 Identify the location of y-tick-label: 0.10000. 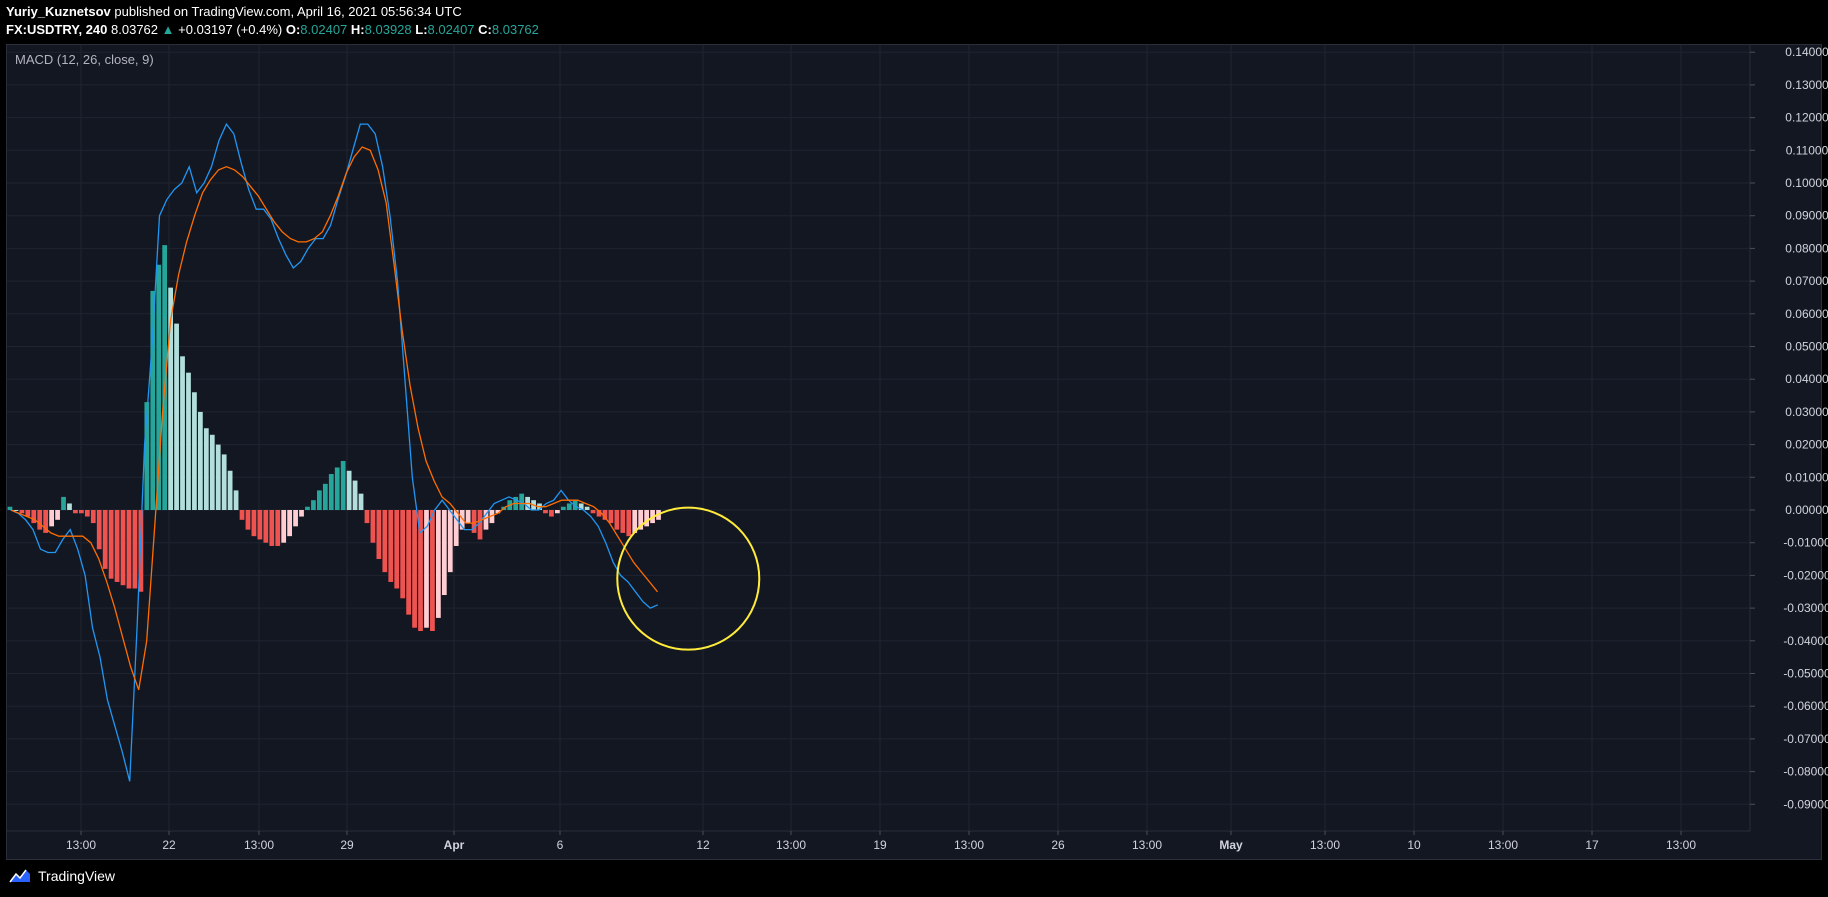
(1806, 183).